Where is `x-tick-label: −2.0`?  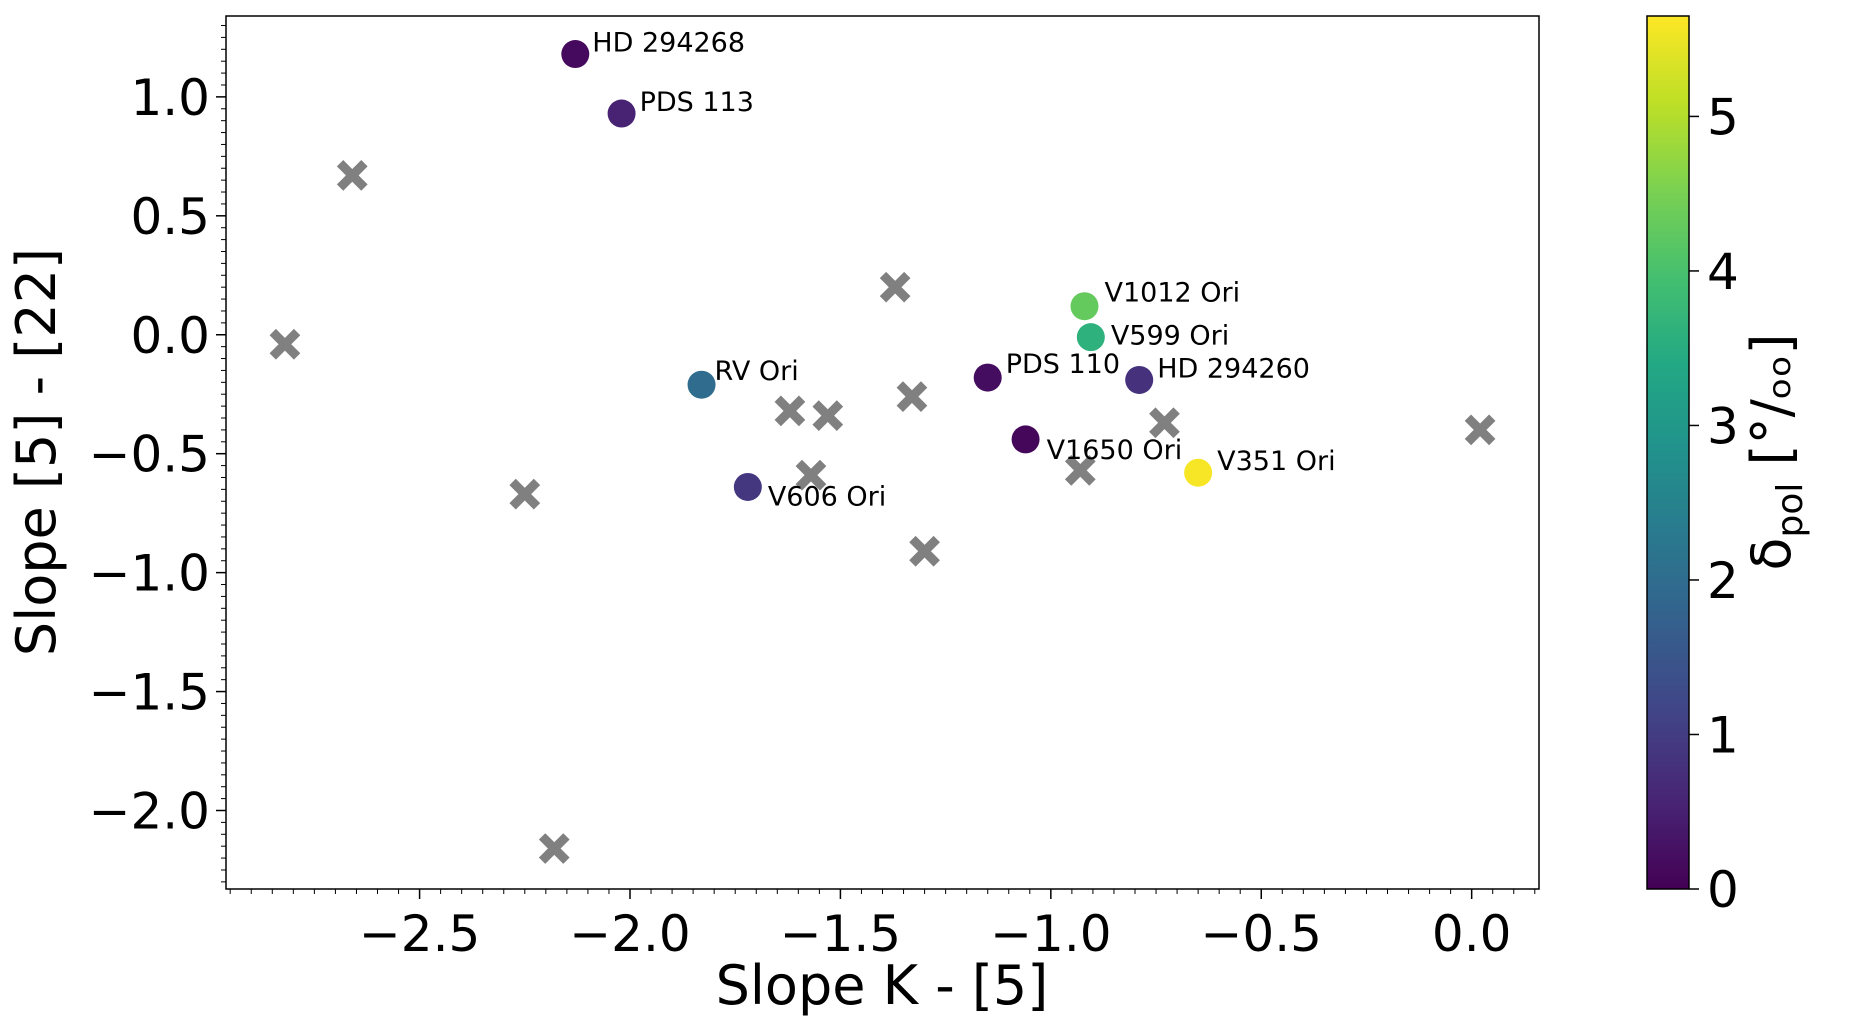
x-tick-label: −2.0 is located at coordinates (629, 934).